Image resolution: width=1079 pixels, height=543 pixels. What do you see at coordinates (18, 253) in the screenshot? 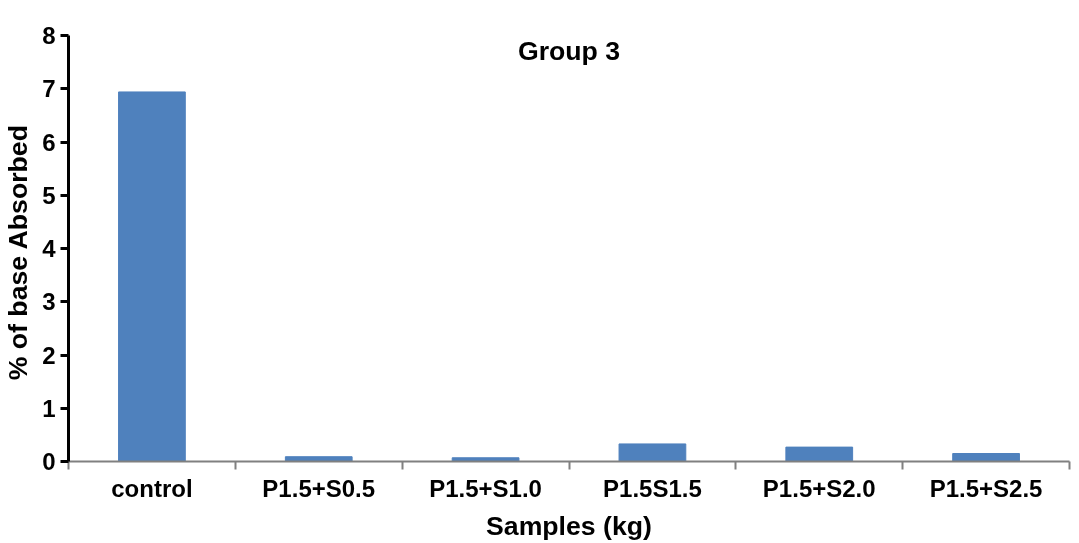
I see `y-axis-title: % of base Absorbed` at bounding box center [18, 253].